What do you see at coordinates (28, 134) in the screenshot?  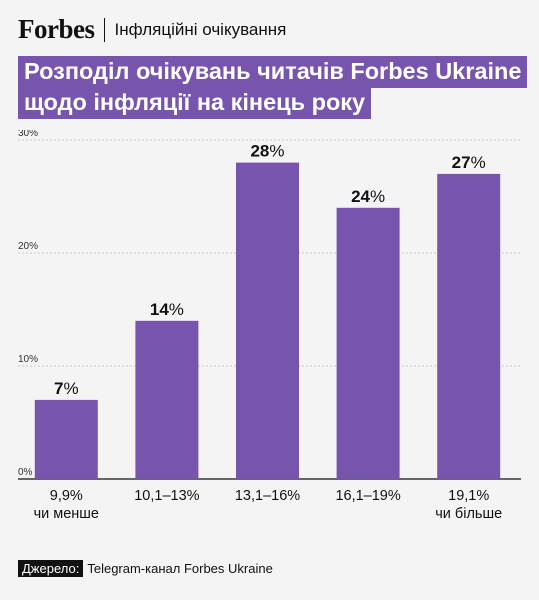 I see `y-tick-label: 30%` at bounding box center [28, 134].